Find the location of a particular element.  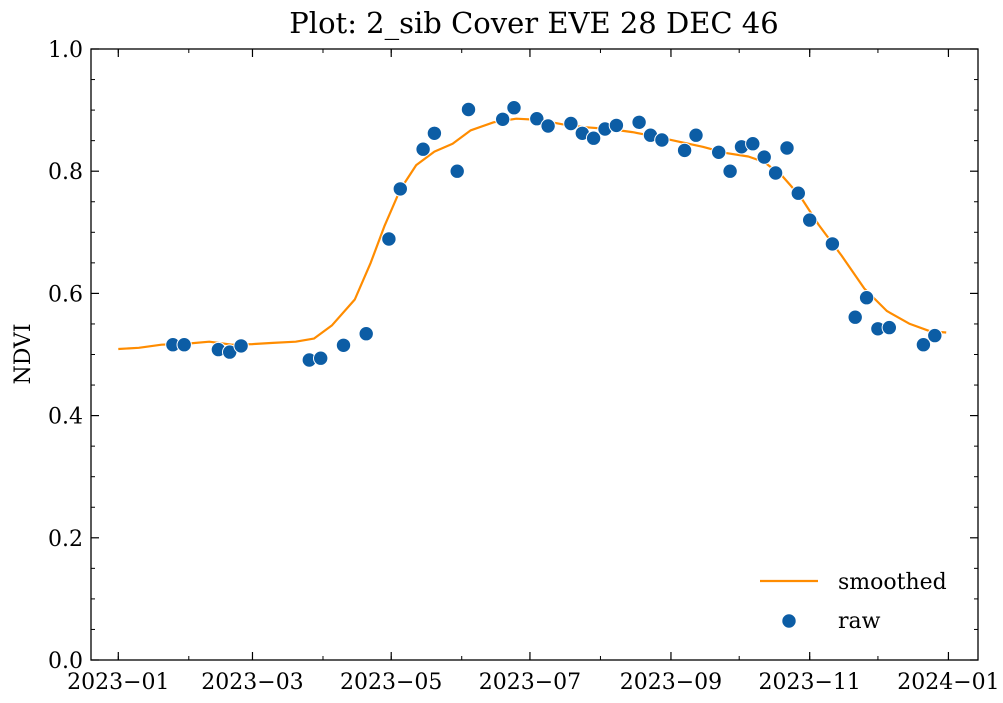

x-tick-label: 2023−03 is located at coordinates (252, 682).